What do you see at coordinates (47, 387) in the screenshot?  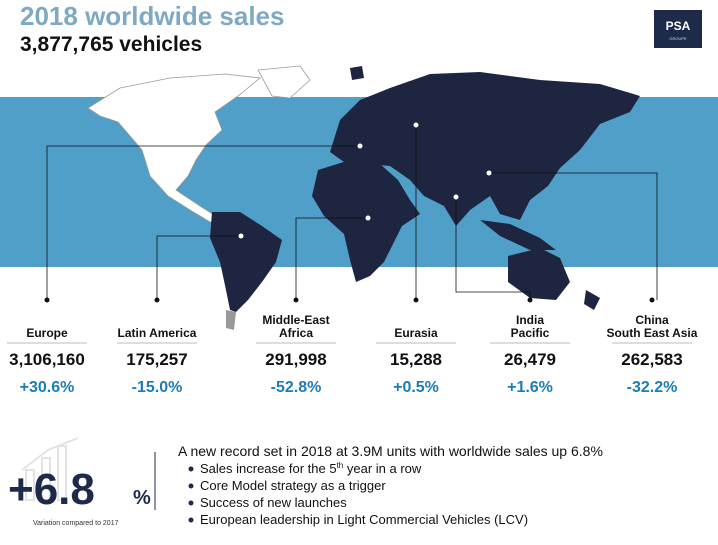 I see `variation: +30.6%` at bounding box center [47, 387].